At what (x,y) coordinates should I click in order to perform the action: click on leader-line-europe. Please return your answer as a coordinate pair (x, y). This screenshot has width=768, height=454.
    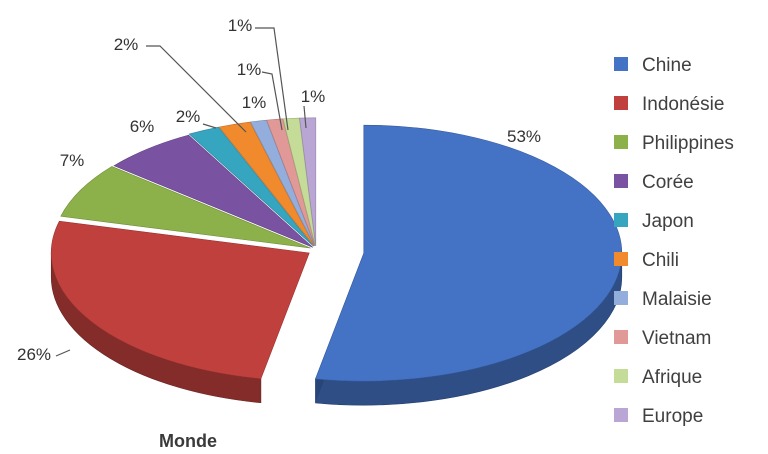
    Looking at the image, I should click on (305, 117).